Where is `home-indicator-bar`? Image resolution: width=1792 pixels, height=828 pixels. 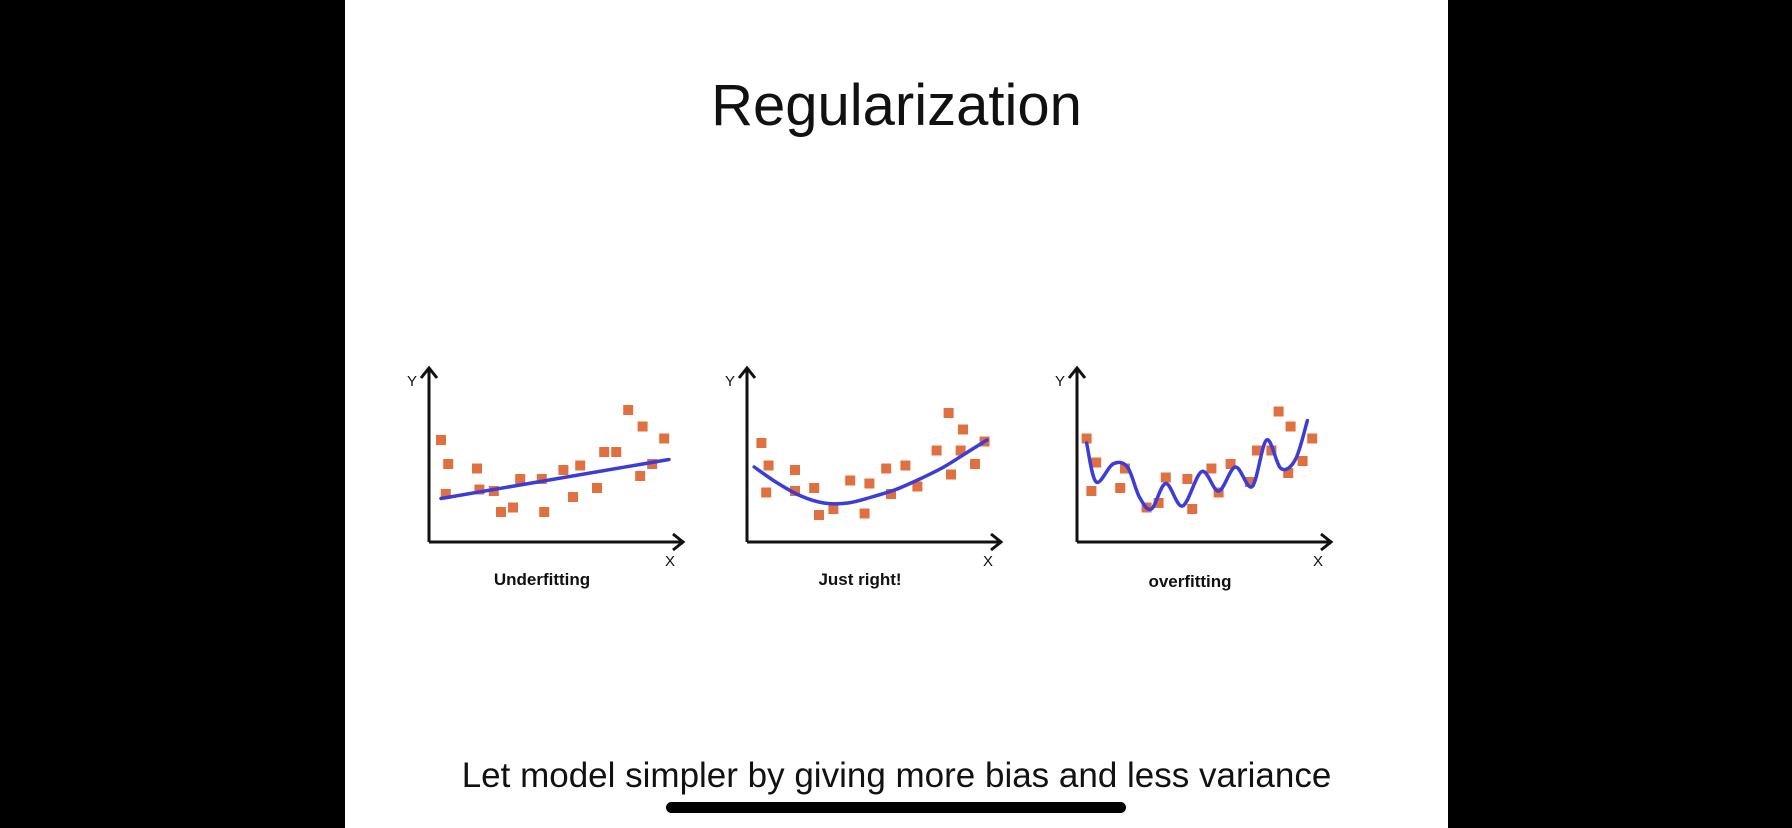 home-indicator-bar is located at coordinates (896, 807).